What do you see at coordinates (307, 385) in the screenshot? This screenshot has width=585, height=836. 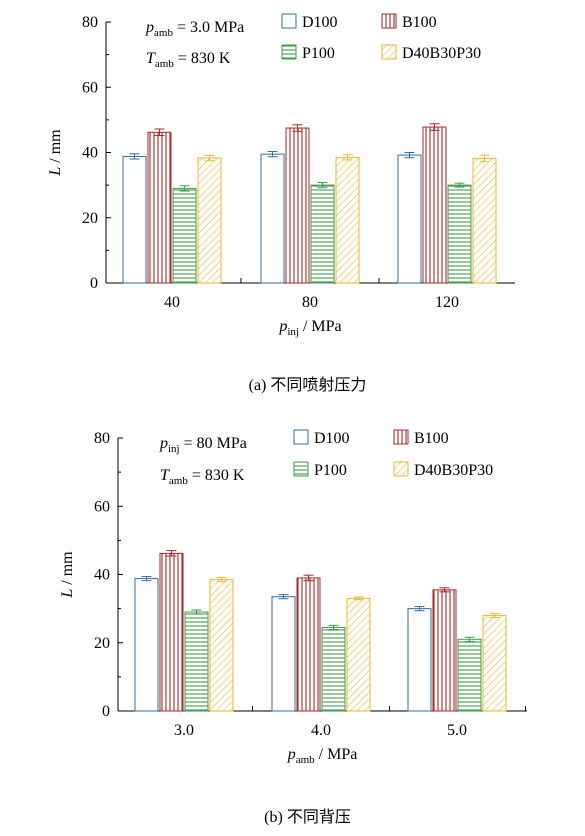 I see `caption-a-text: (a) 不同喷射压力` at bounding box center [307, 385].